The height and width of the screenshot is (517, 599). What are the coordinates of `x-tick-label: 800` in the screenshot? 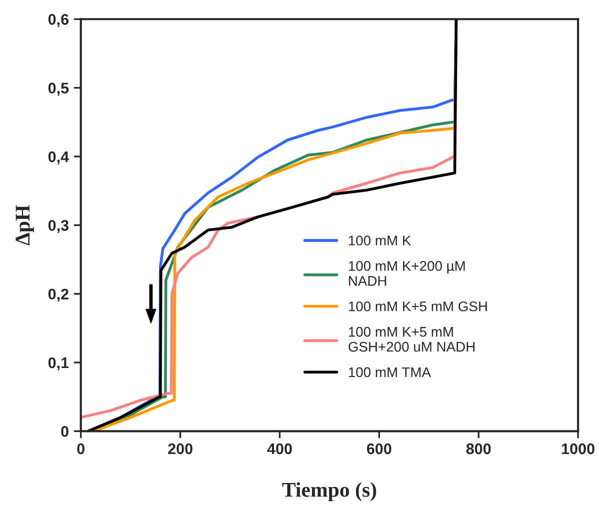 It's located at (478, 448).